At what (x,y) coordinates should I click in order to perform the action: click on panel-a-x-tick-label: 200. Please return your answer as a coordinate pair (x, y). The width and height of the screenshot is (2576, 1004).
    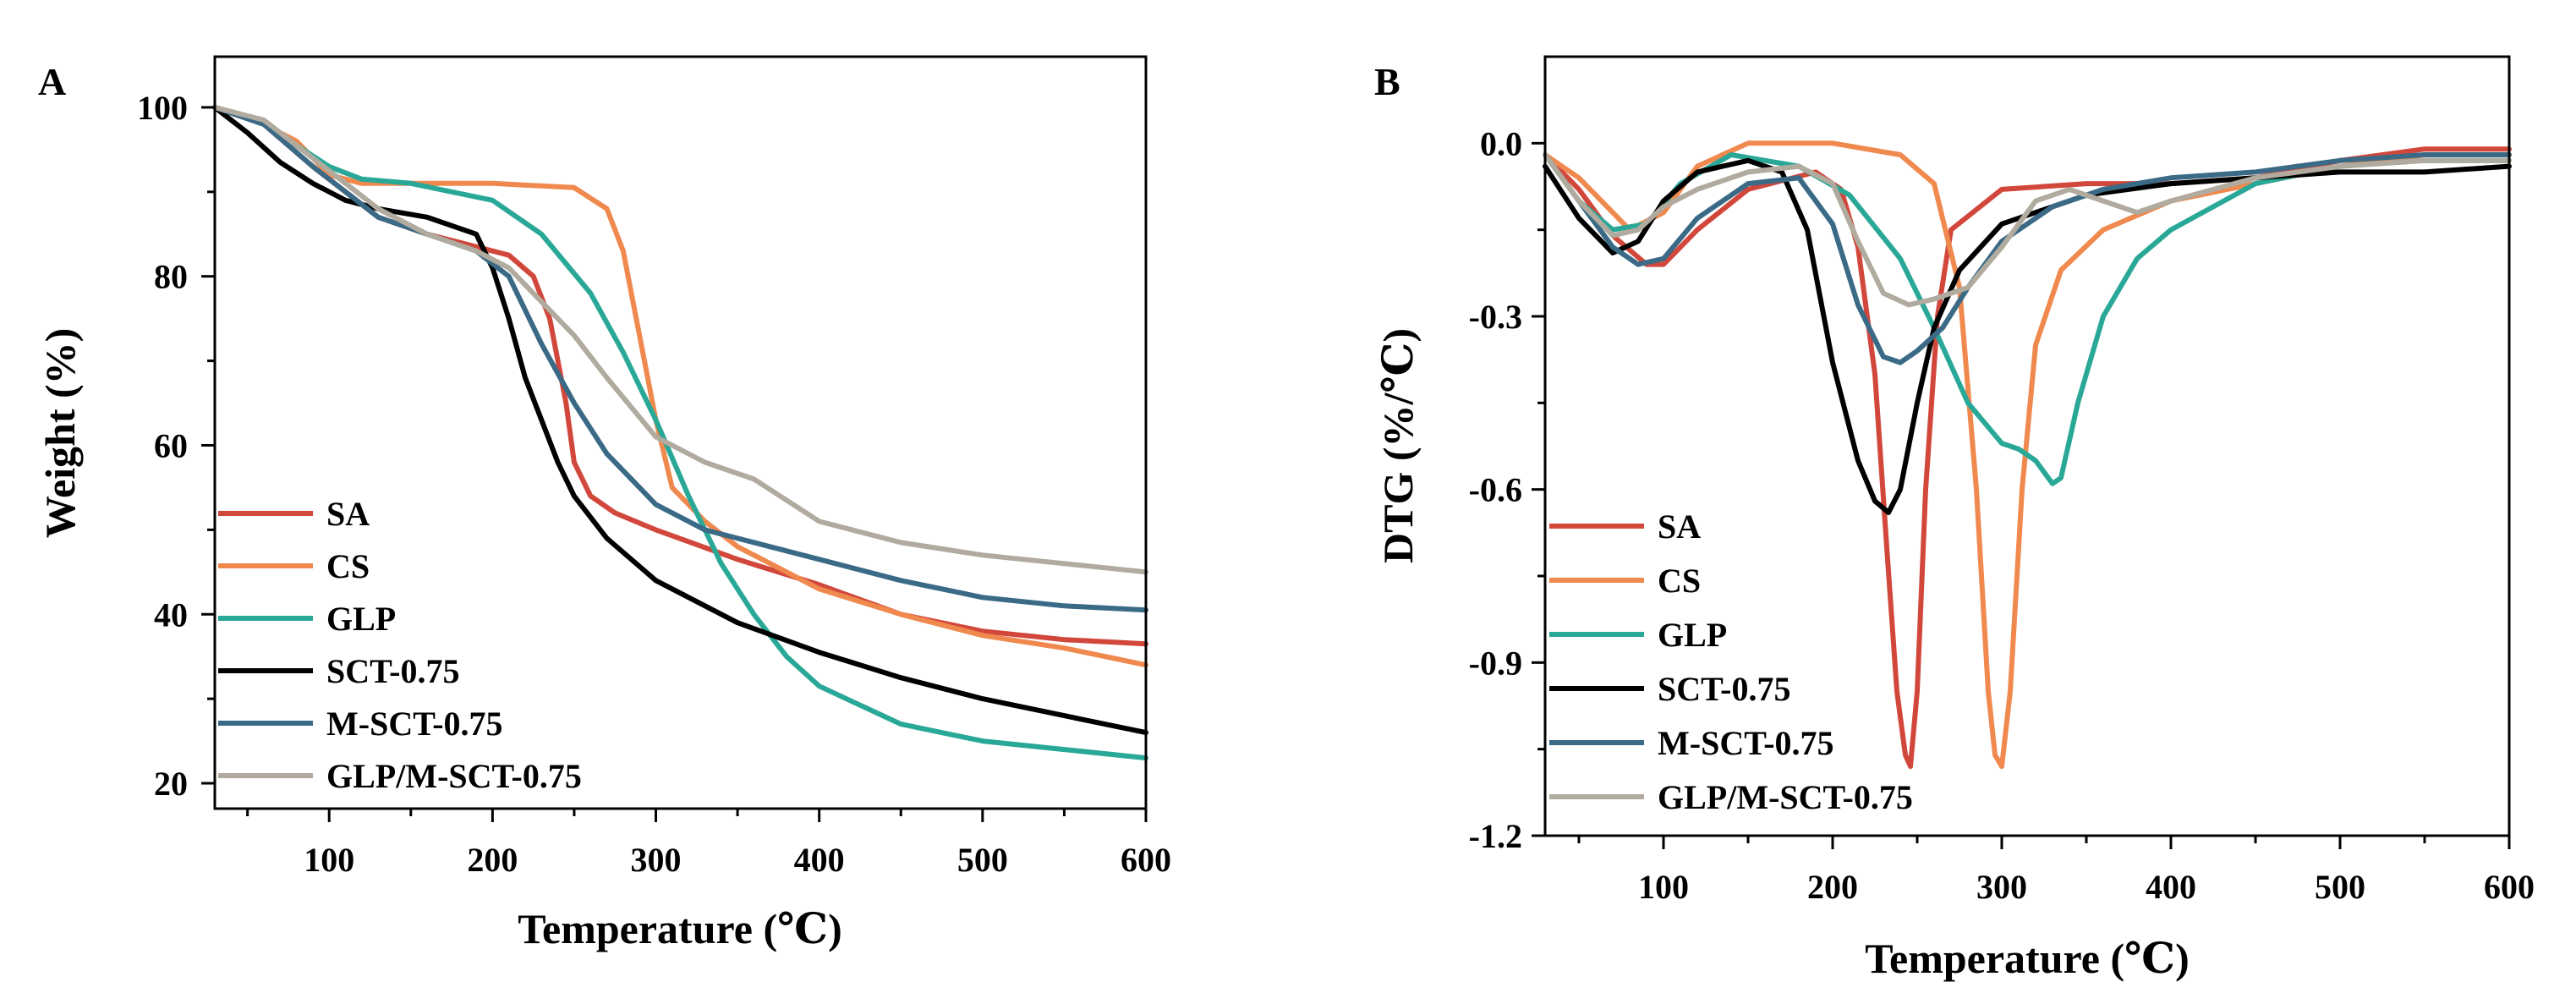
    Looking at the image, I should click on (492, 860).